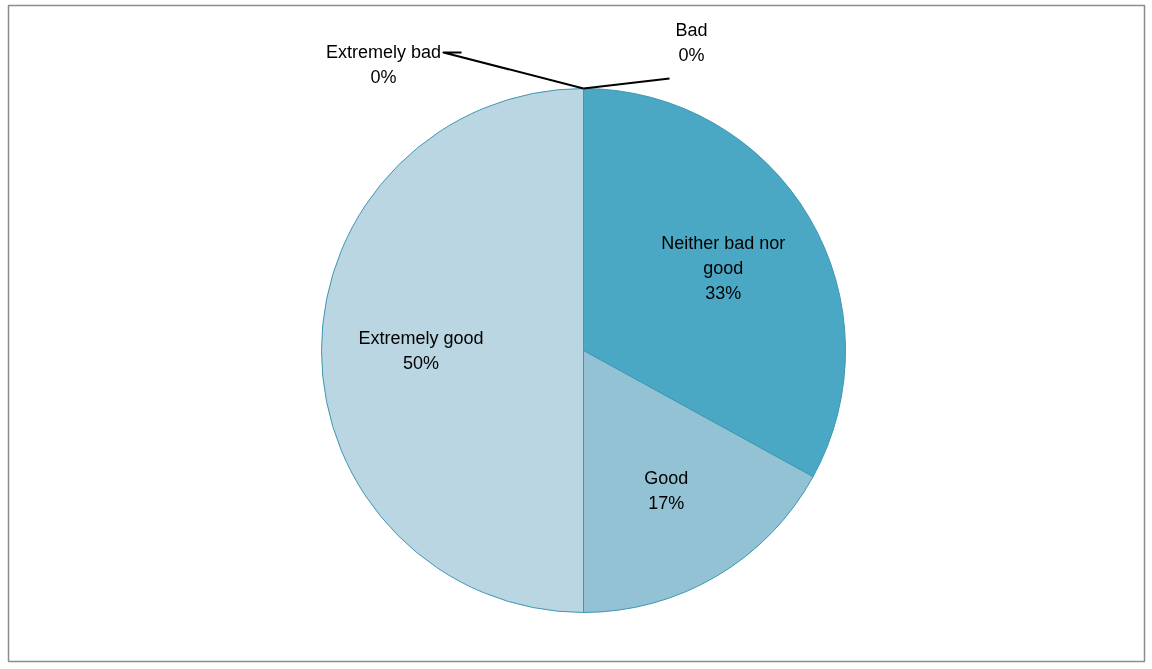 This screenshot has height=669, width=1152. I want to click on data-label: 50%, so click(421, 363).